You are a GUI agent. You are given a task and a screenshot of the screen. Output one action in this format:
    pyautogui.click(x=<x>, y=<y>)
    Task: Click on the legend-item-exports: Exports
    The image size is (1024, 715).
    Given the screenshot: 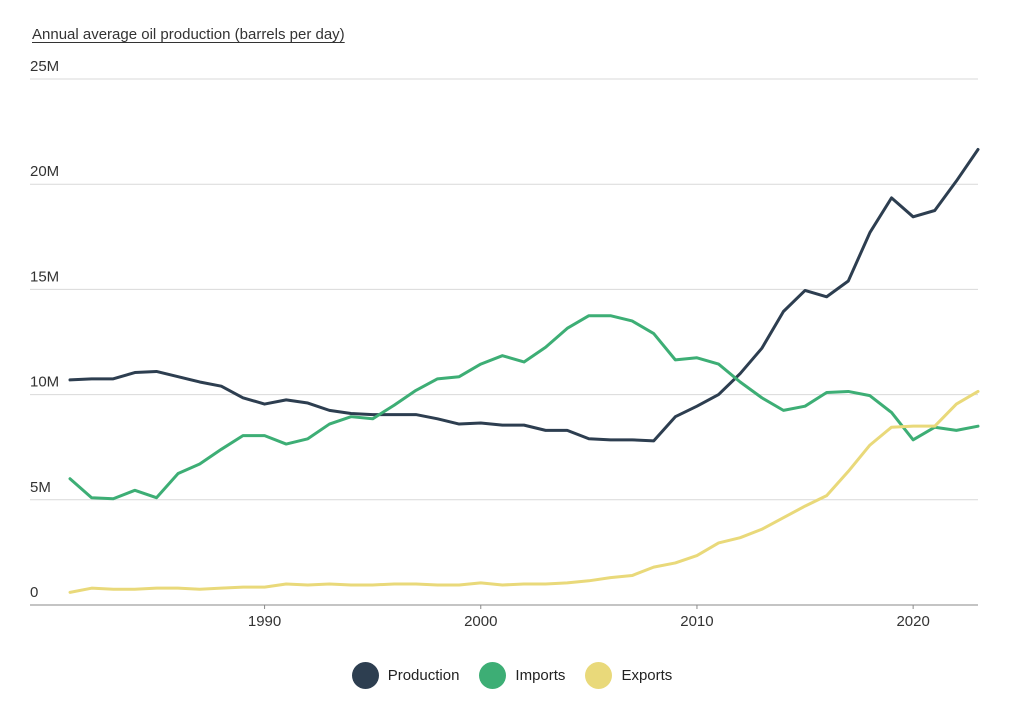 What is the action you would take?
    pyautogui.click(x=628, y=675)
    